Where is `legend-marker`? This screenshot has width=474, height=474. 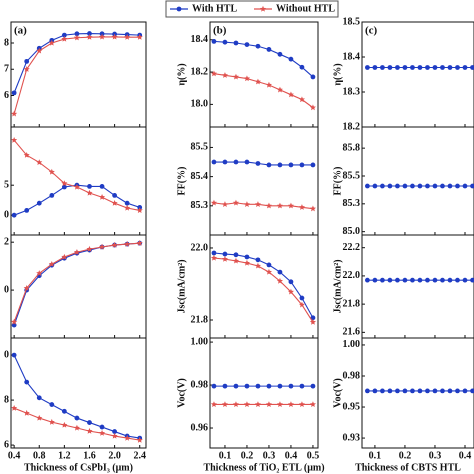
legend-marker is located at coordinates (179, 9).